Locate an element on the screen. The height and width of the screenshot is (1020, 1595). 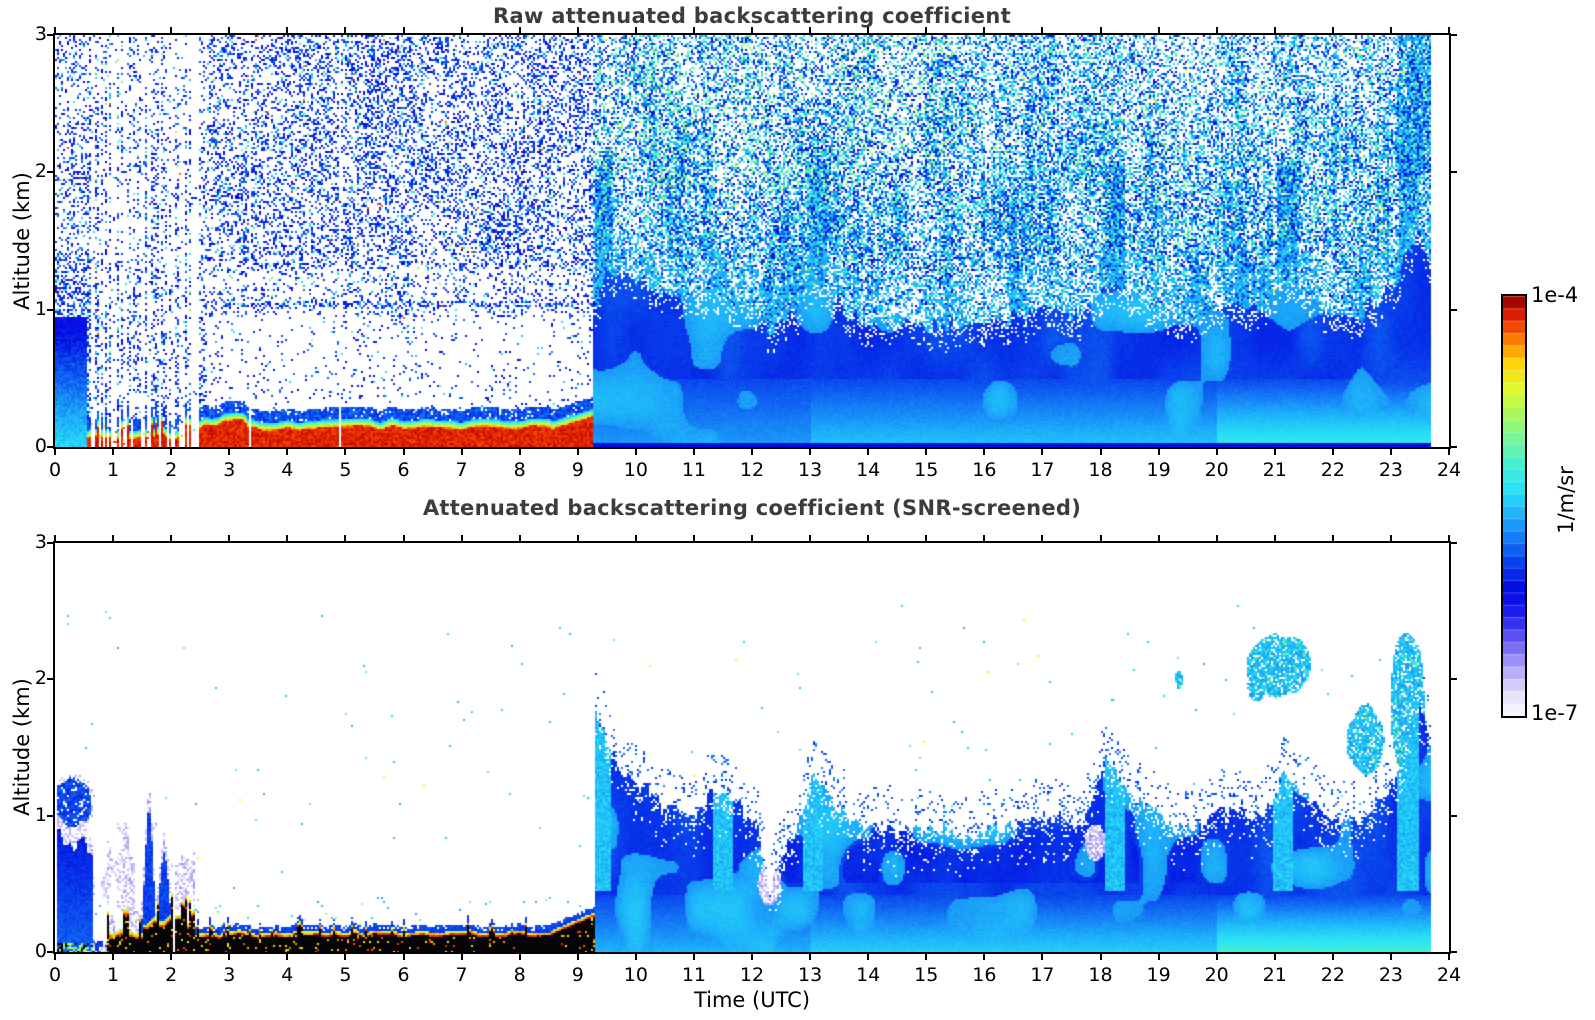
x-tick-label: 24 is located at coordinates (1449, 470).